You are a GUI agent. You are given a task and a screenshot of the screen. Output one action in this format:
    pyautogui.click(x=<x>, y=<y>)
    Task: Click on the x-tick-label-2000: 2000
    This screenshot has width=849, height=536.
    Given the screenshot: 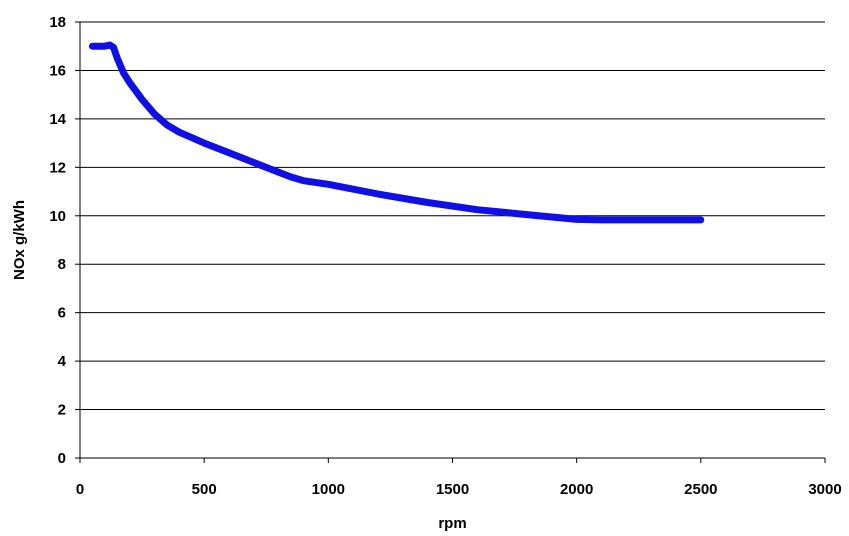 What is the action you would take?
    pyautogui.click(x=576, y=489)
    